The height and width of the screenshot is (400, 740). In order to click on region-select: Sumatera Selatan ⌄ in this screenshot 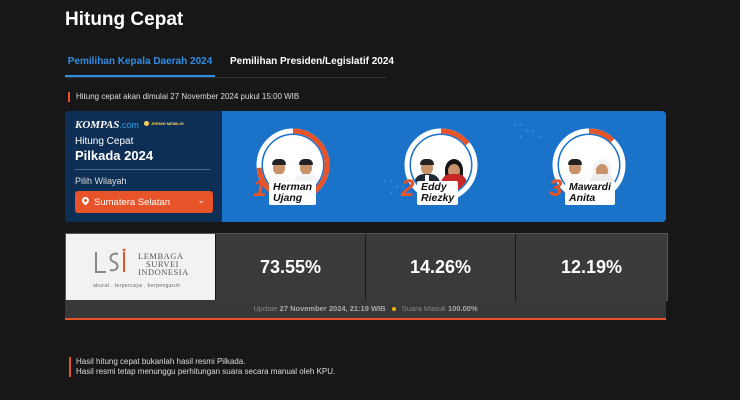, I will do `click(144, 202)`.